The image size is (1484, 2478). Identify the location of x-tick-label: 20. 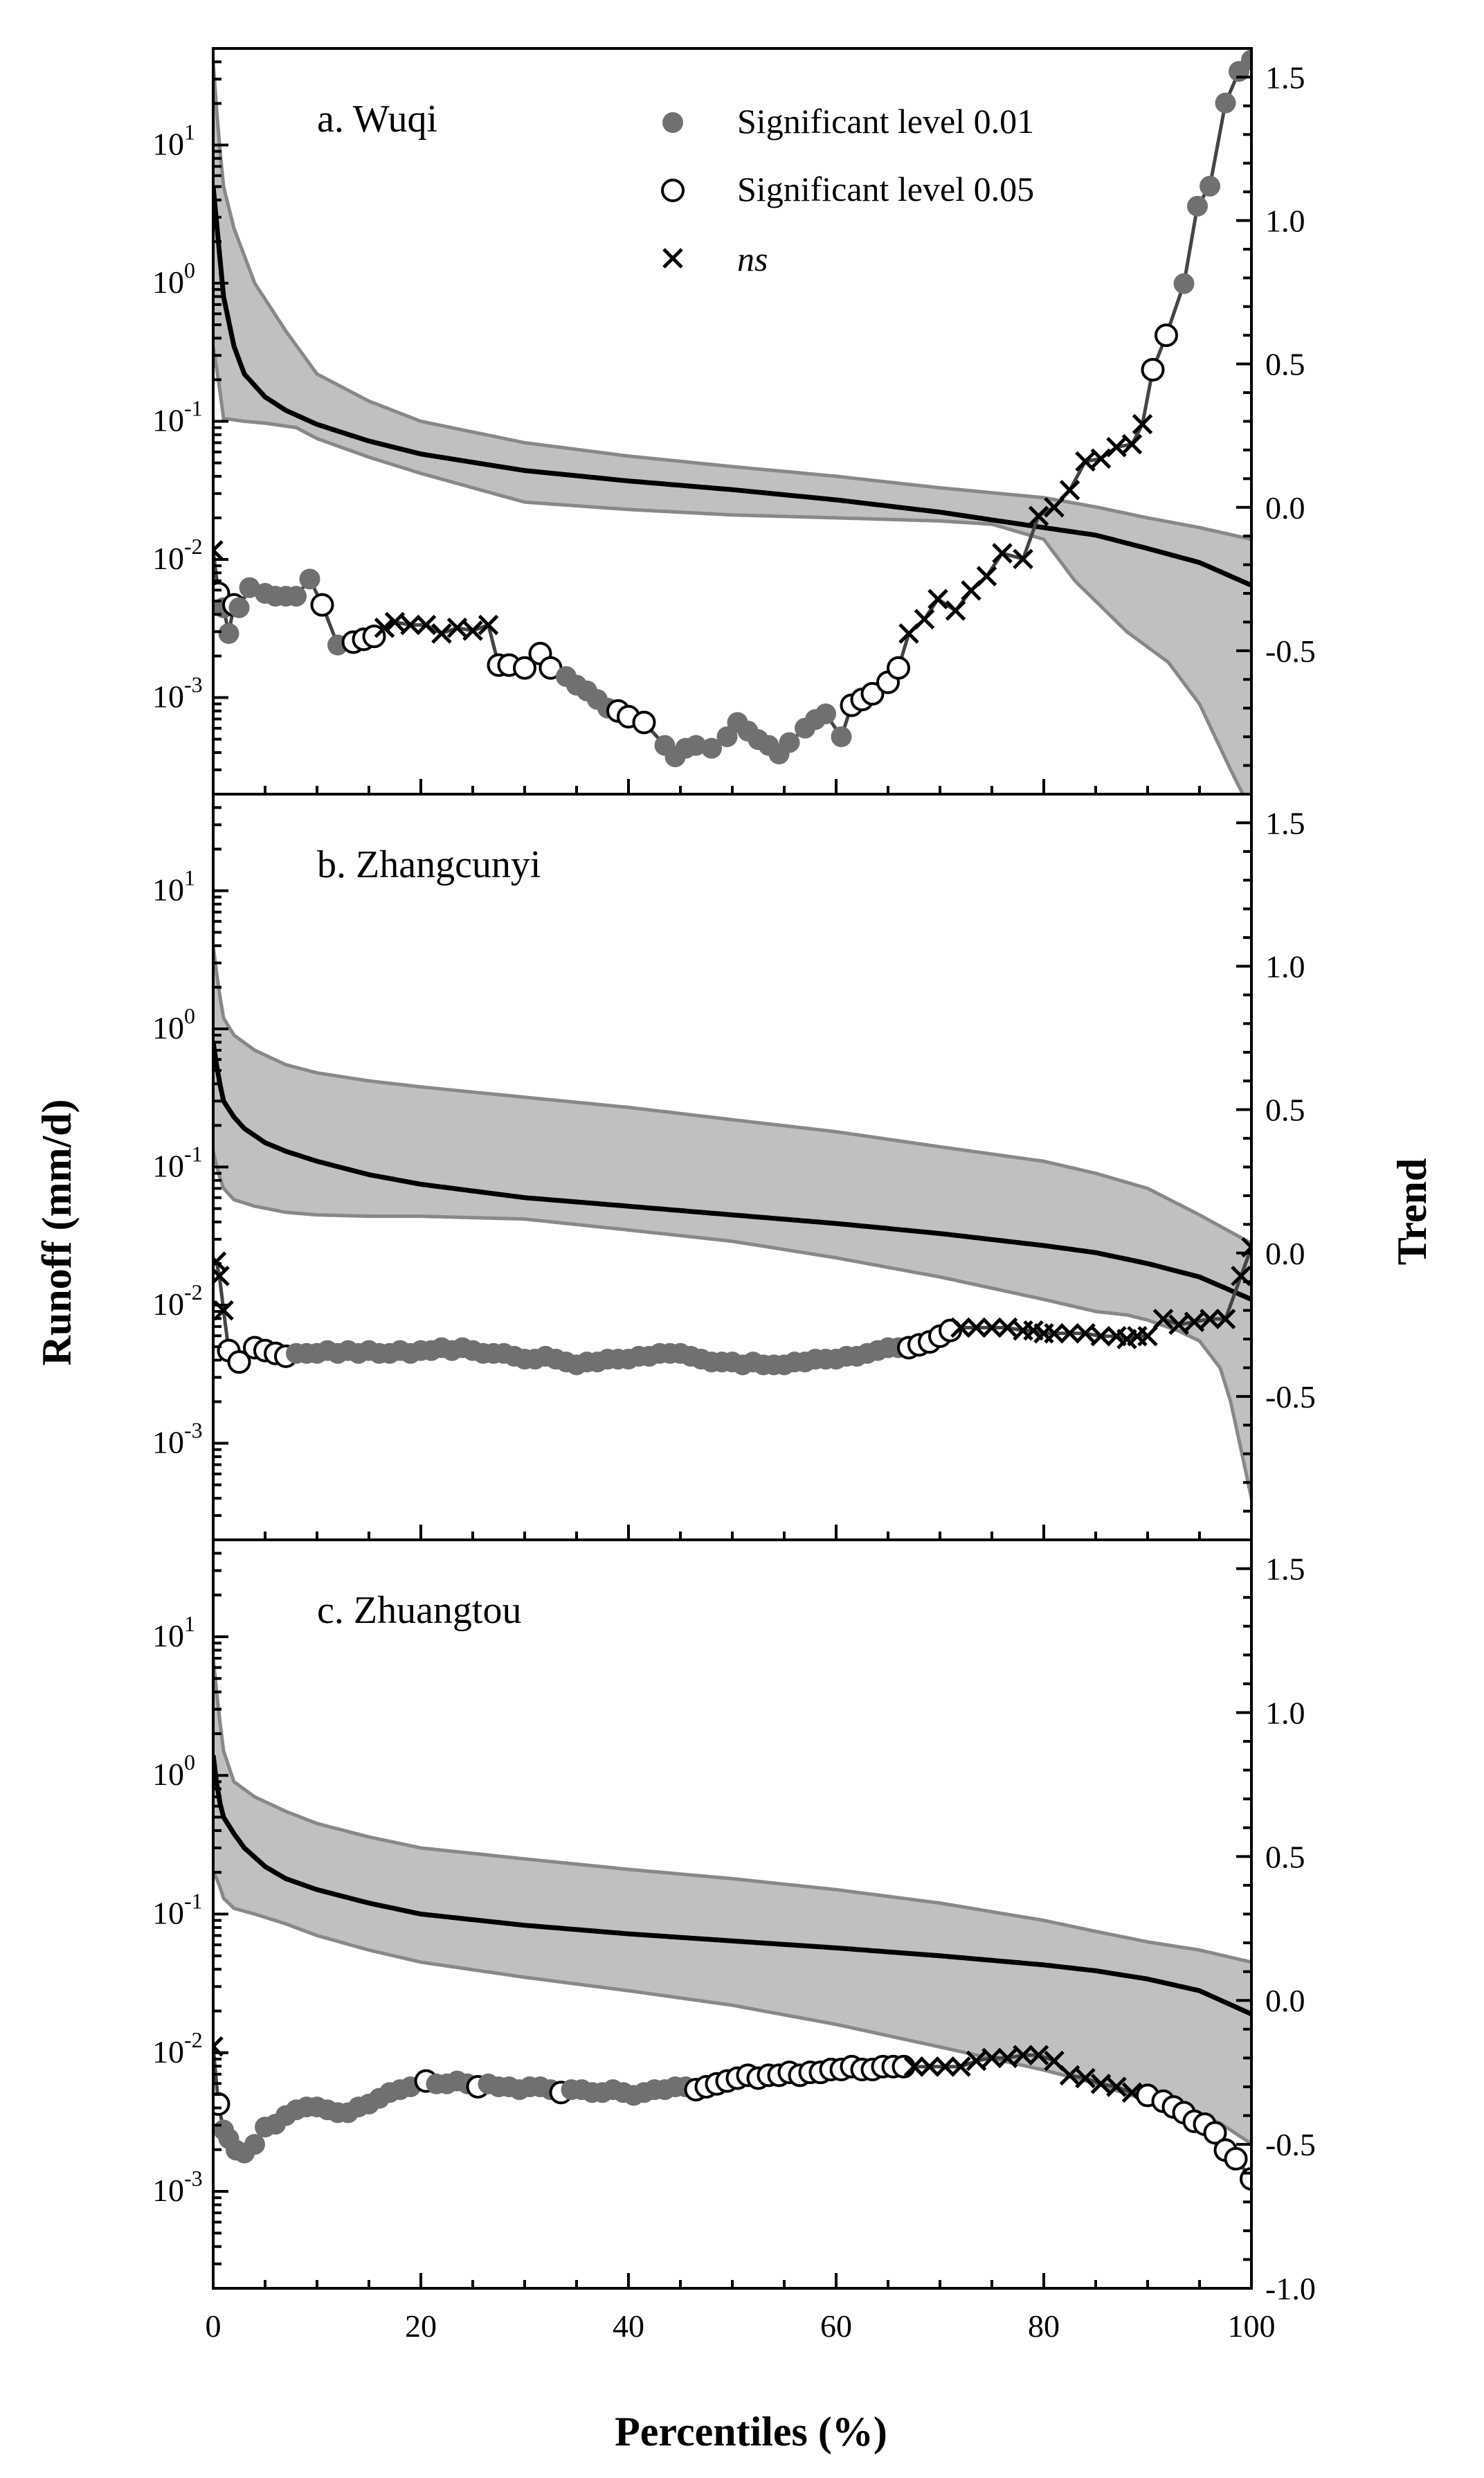
(421, 2326).